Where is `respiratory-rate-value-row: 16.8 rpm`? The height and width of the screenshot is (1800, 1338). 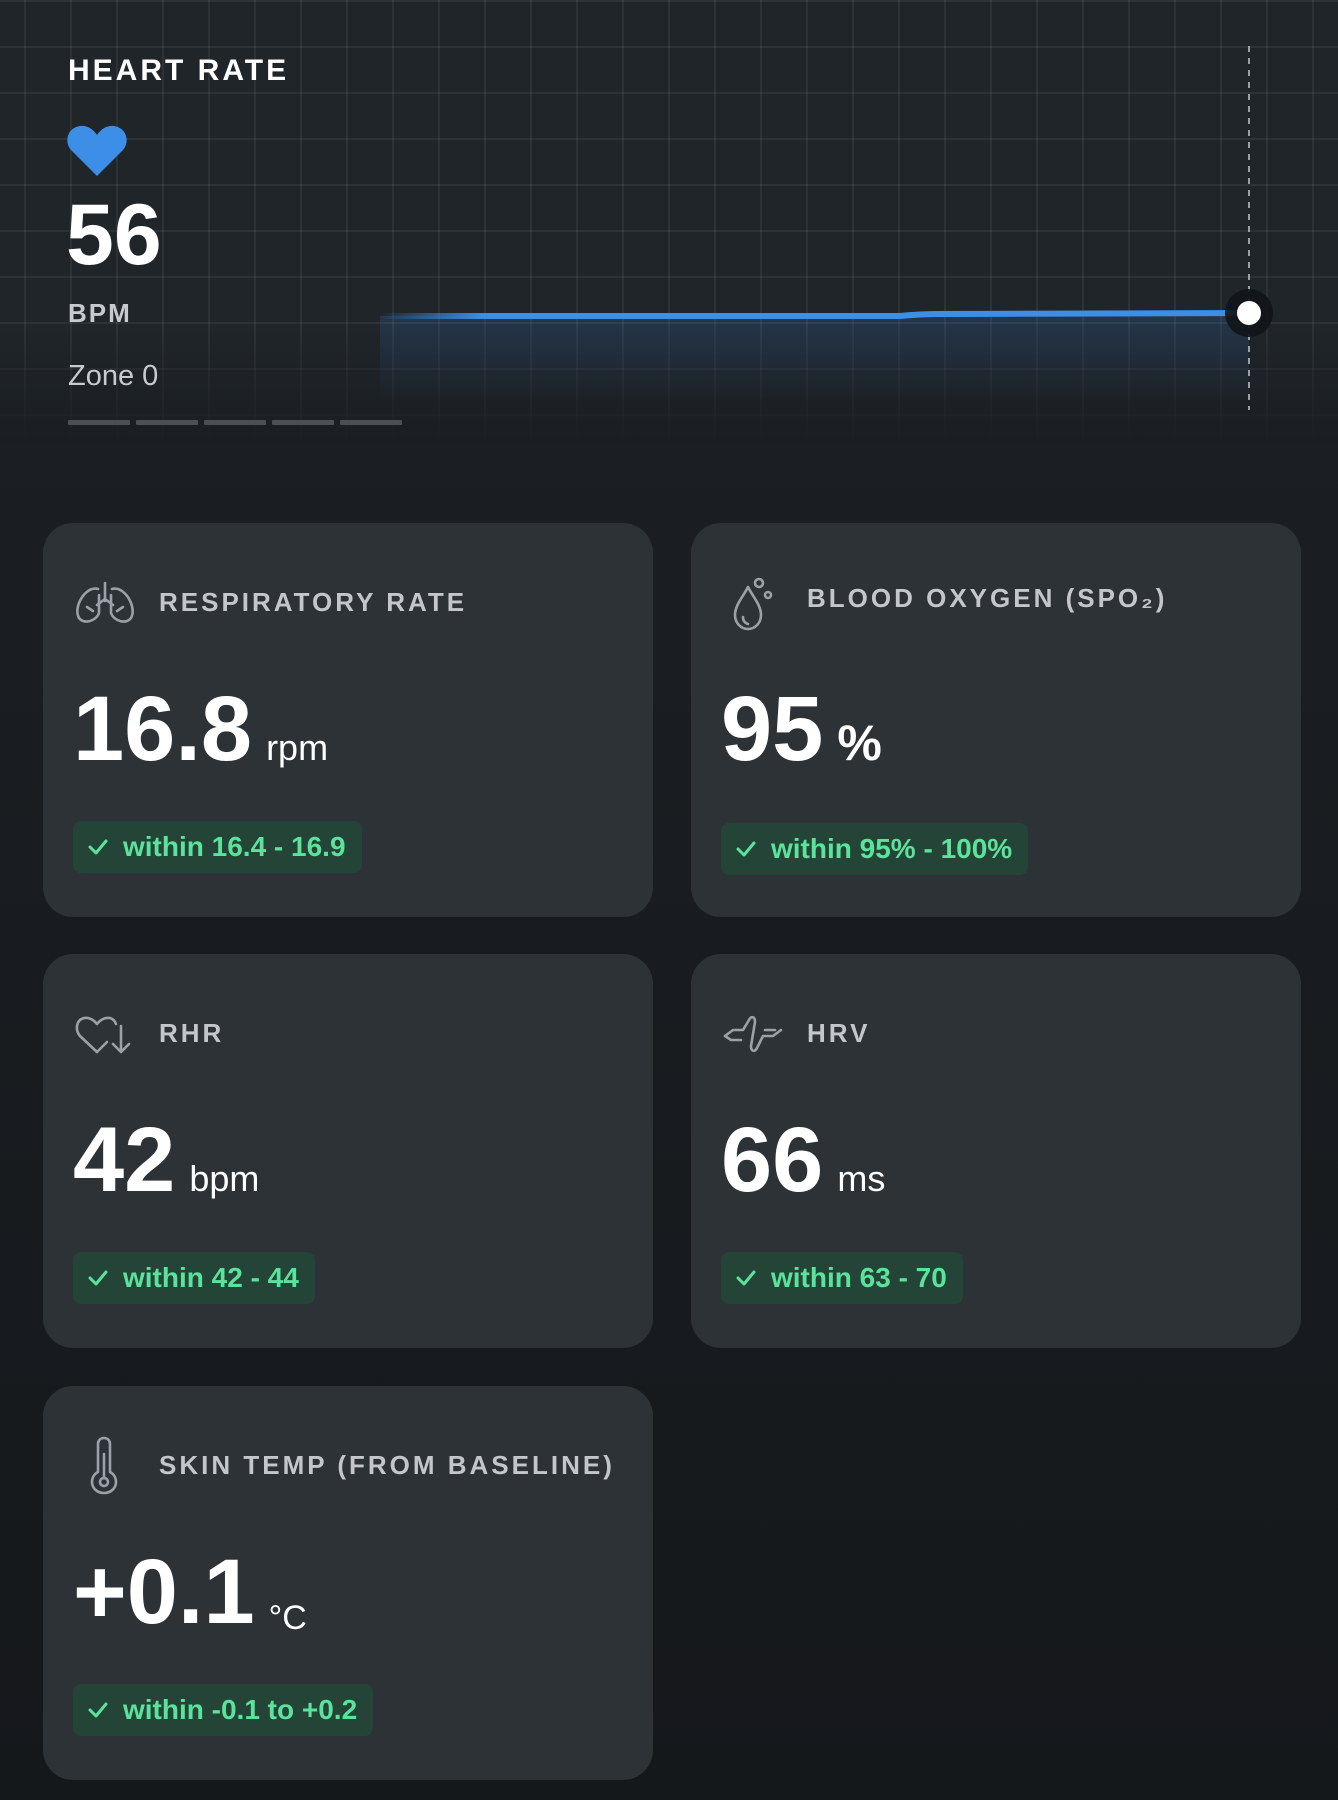
respiratory-rate-value-row: 16.8 rpm is located at coordinates (200, 729).